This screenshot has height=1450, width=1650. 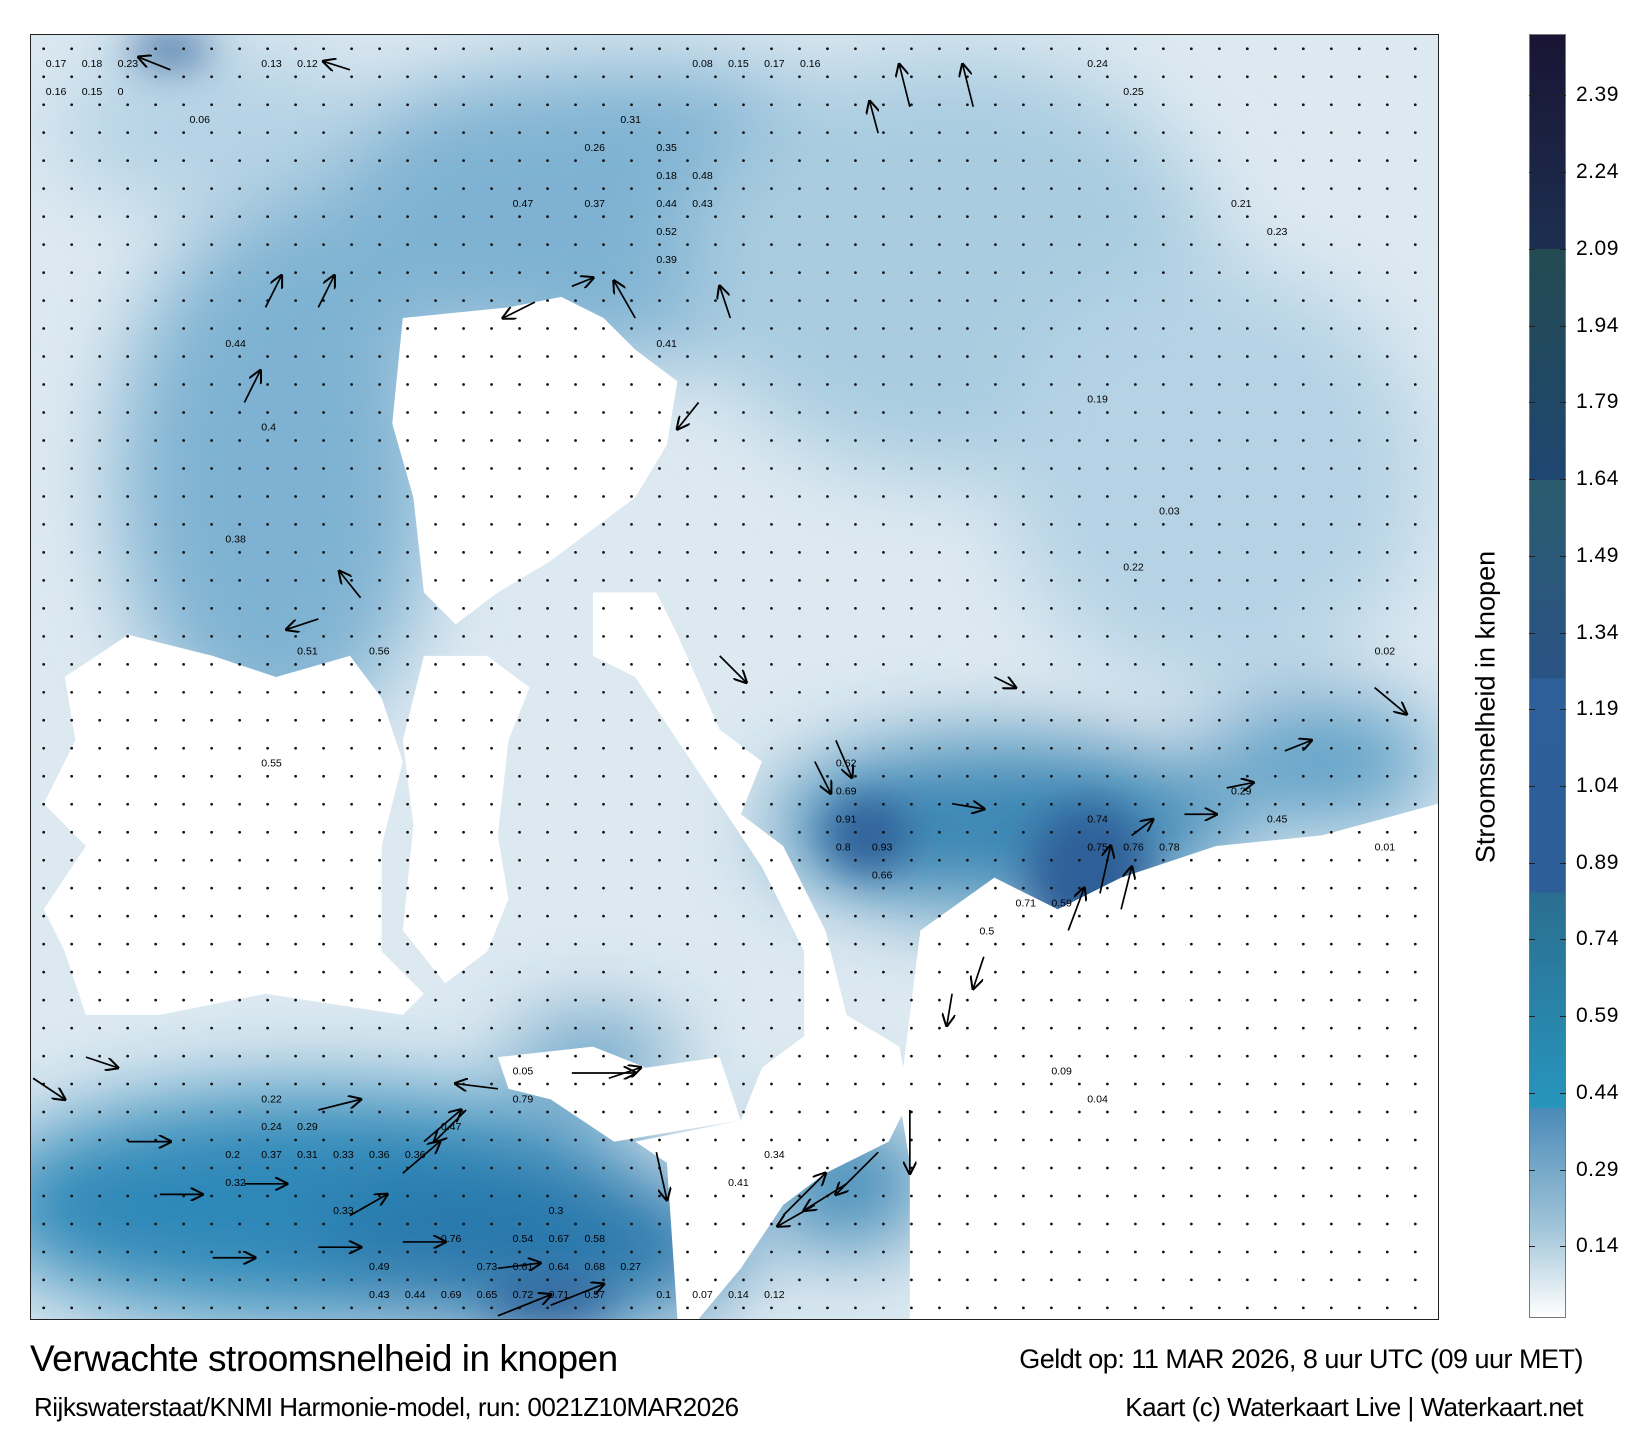 I want to click on speed-value-label: 0.22, so click(x=1133, y=568).